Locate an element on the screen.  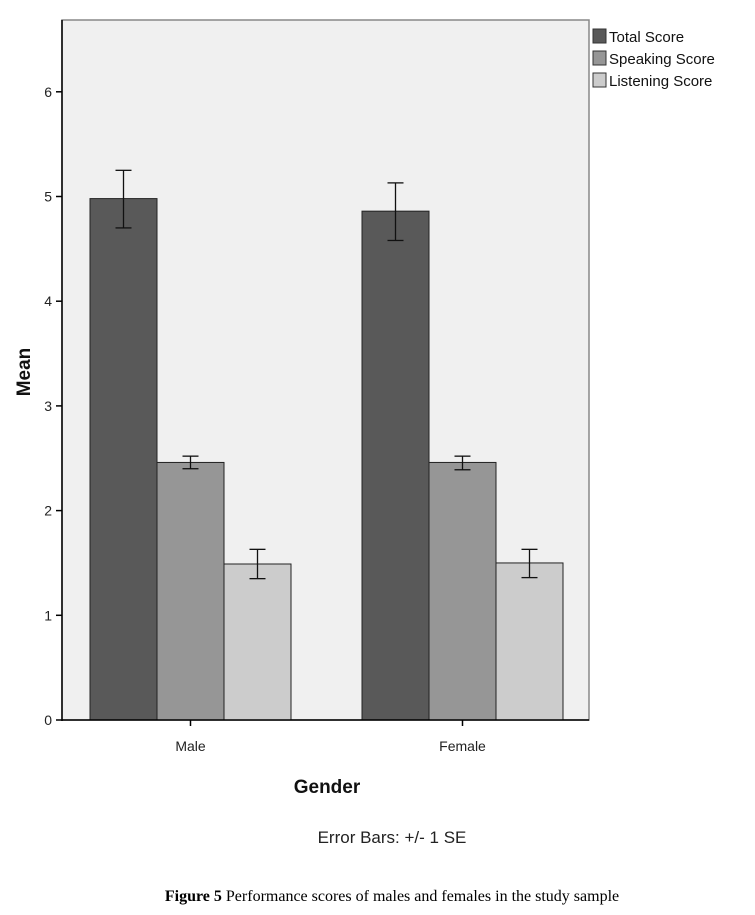
legend: Total Score Speaking Score Listening Score is located at coordinates (653, 59).